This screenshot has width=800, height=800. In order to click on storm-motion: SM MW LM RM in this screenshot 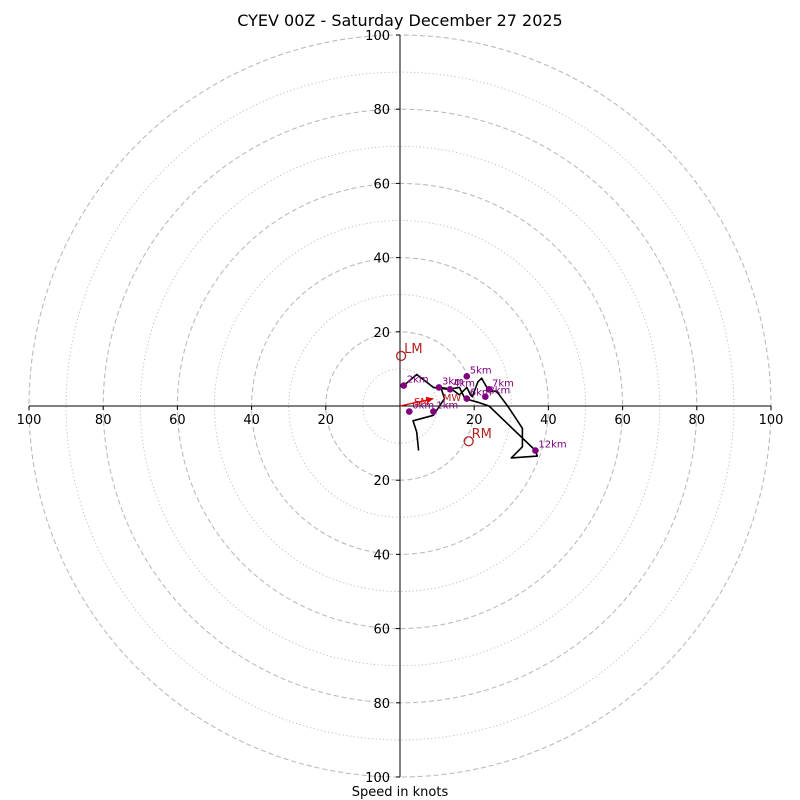, I will do `click(443, 394)`.